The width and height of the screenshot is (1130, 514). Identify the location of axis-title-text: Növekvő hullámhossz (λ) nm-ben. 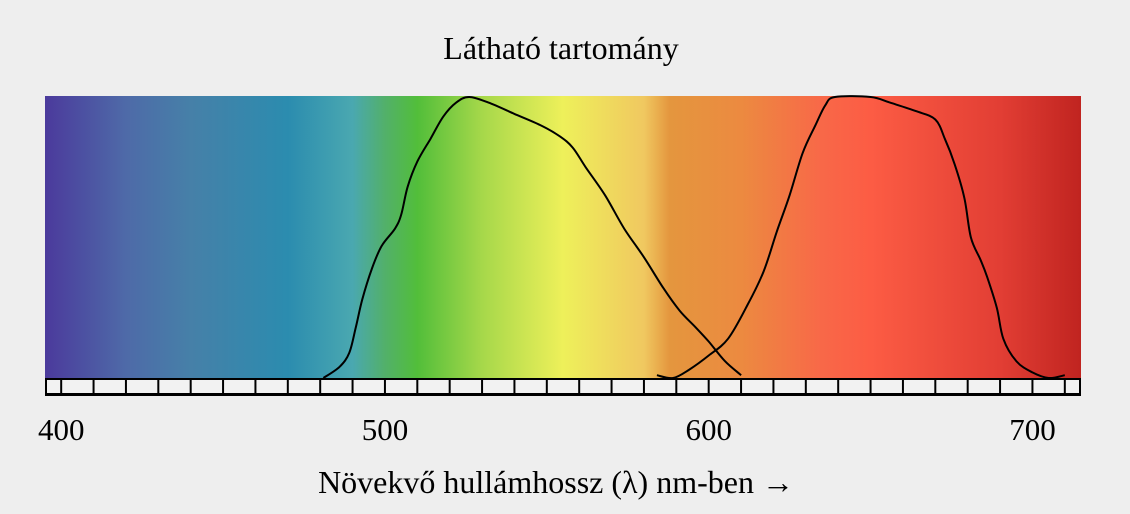
(536, 482).